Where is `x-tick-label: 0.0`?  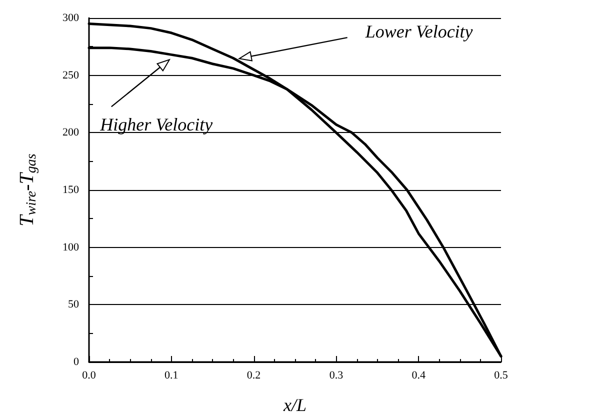
x-tick-label: 0.0 is located at coordinates (89, 376).